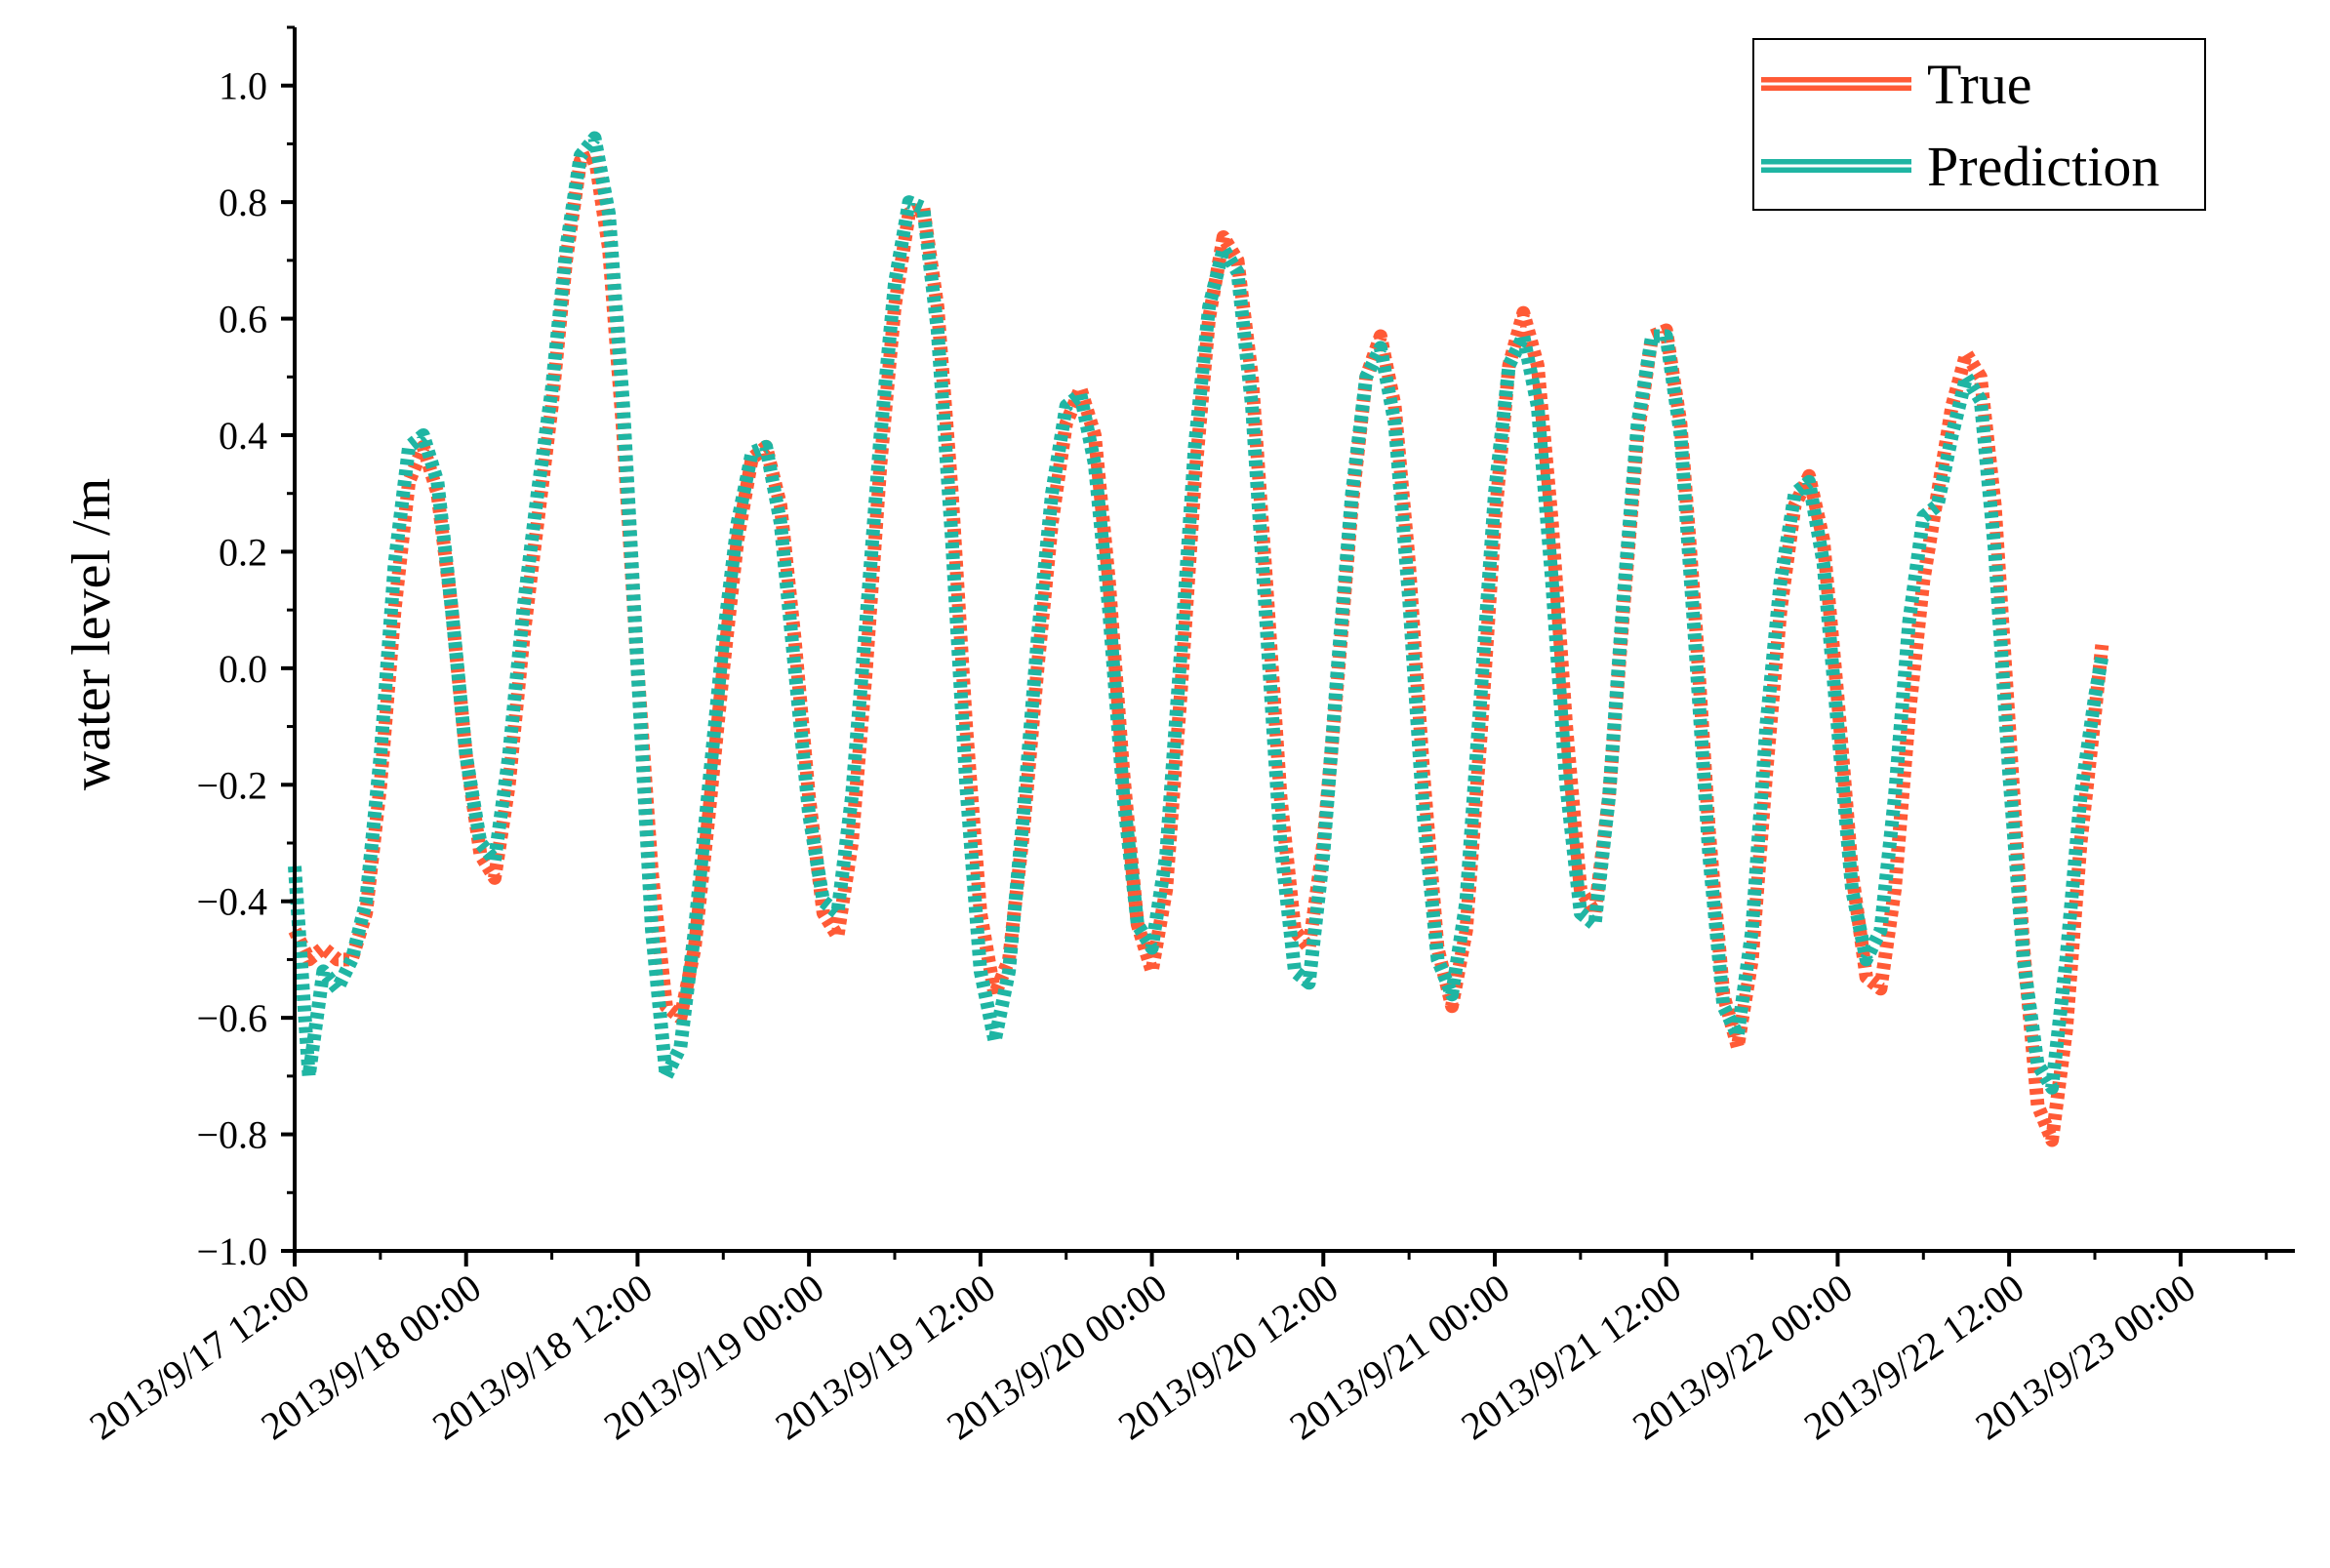 This screenshot has height=1568, width=2330. Describe the element at coordinates (243, 552) in the screenshot. I see `y-tick-label: 0.2` at that location.